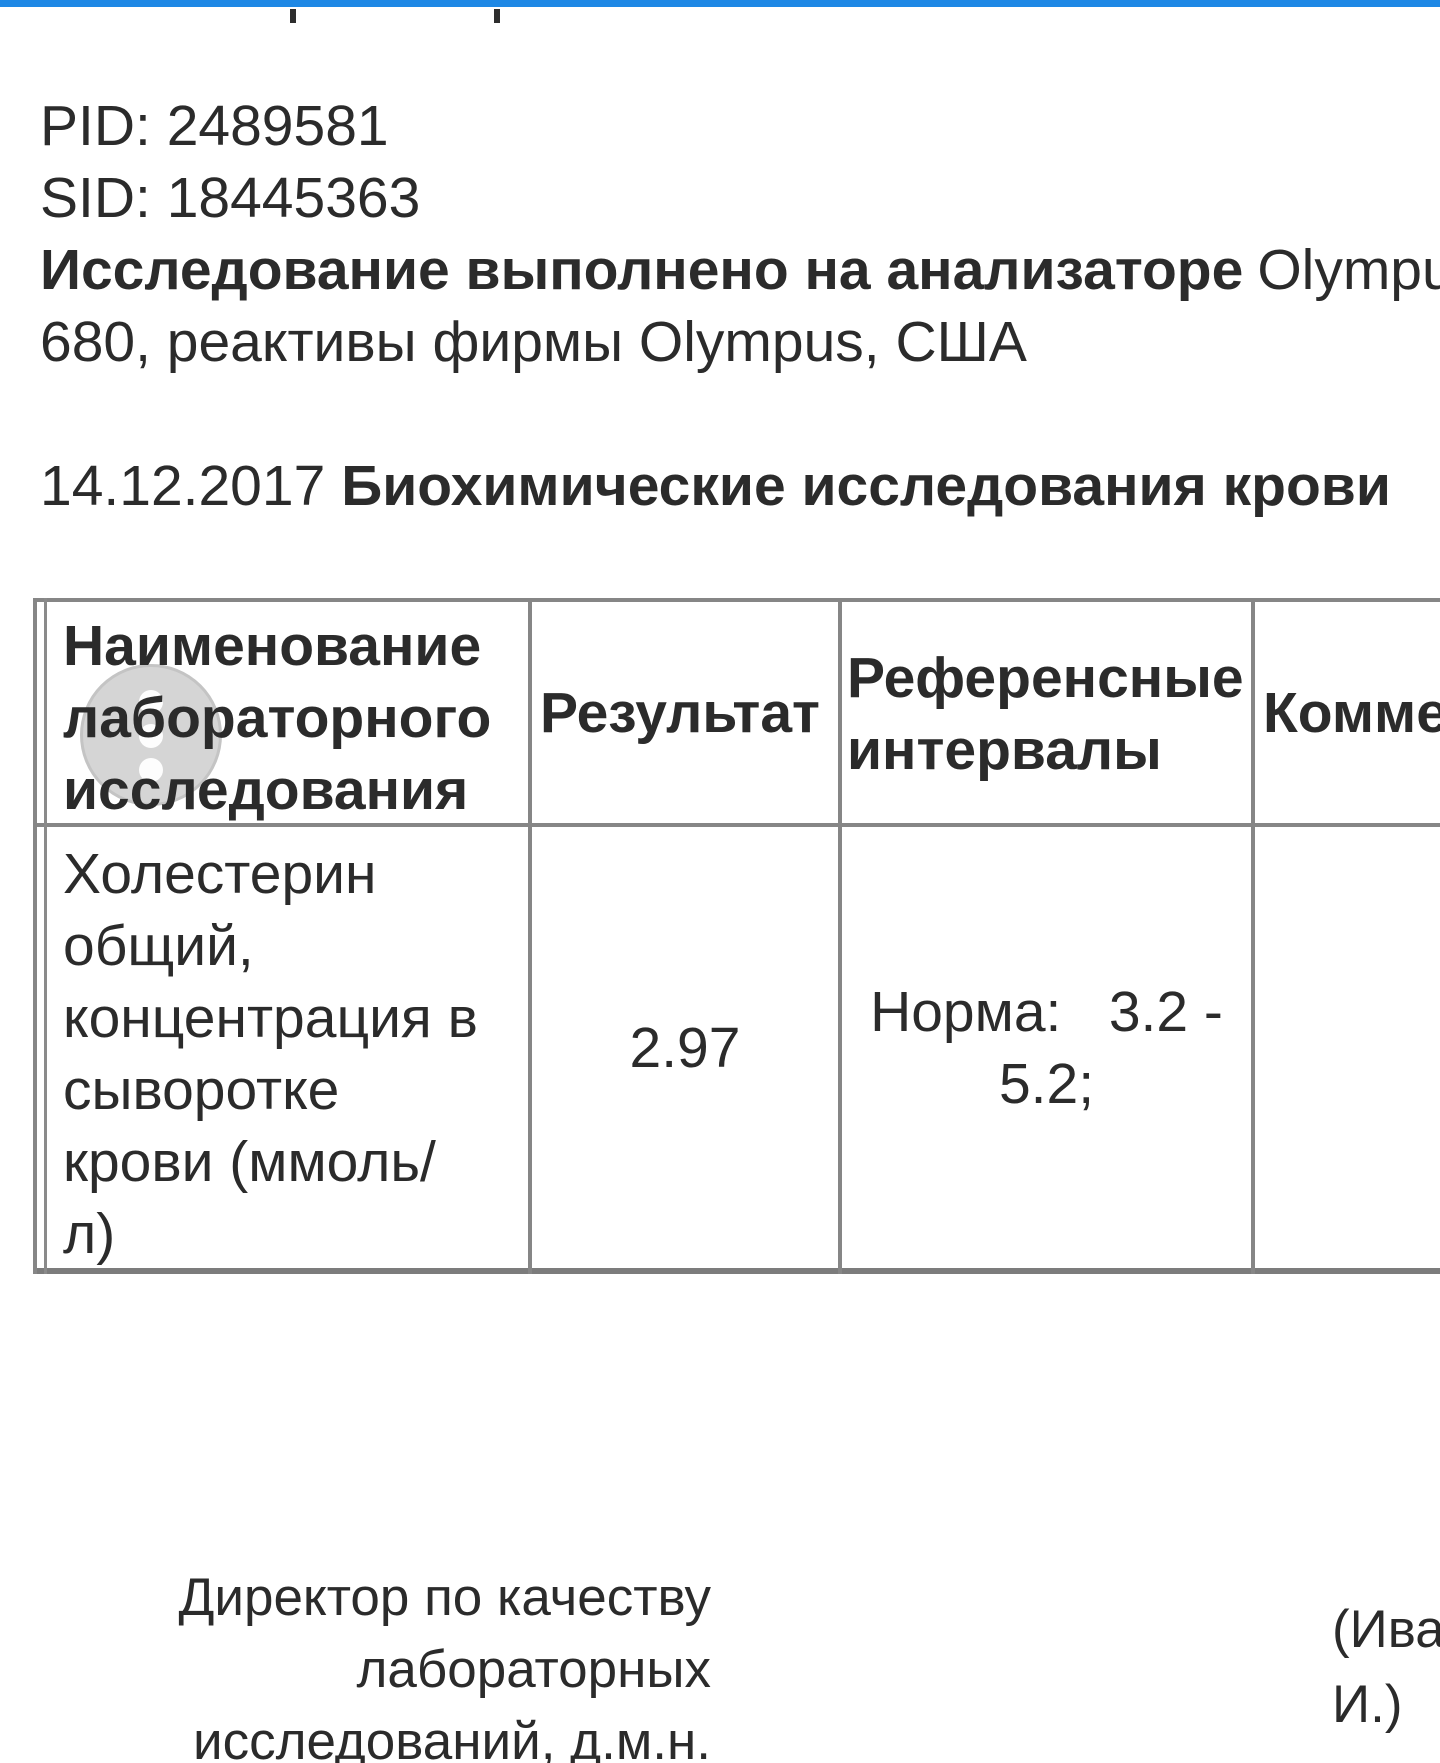  Describe the element at coordinates (1046, 1084) in the screenshot. I see `reference-interval-line: 5.2;` at that location.